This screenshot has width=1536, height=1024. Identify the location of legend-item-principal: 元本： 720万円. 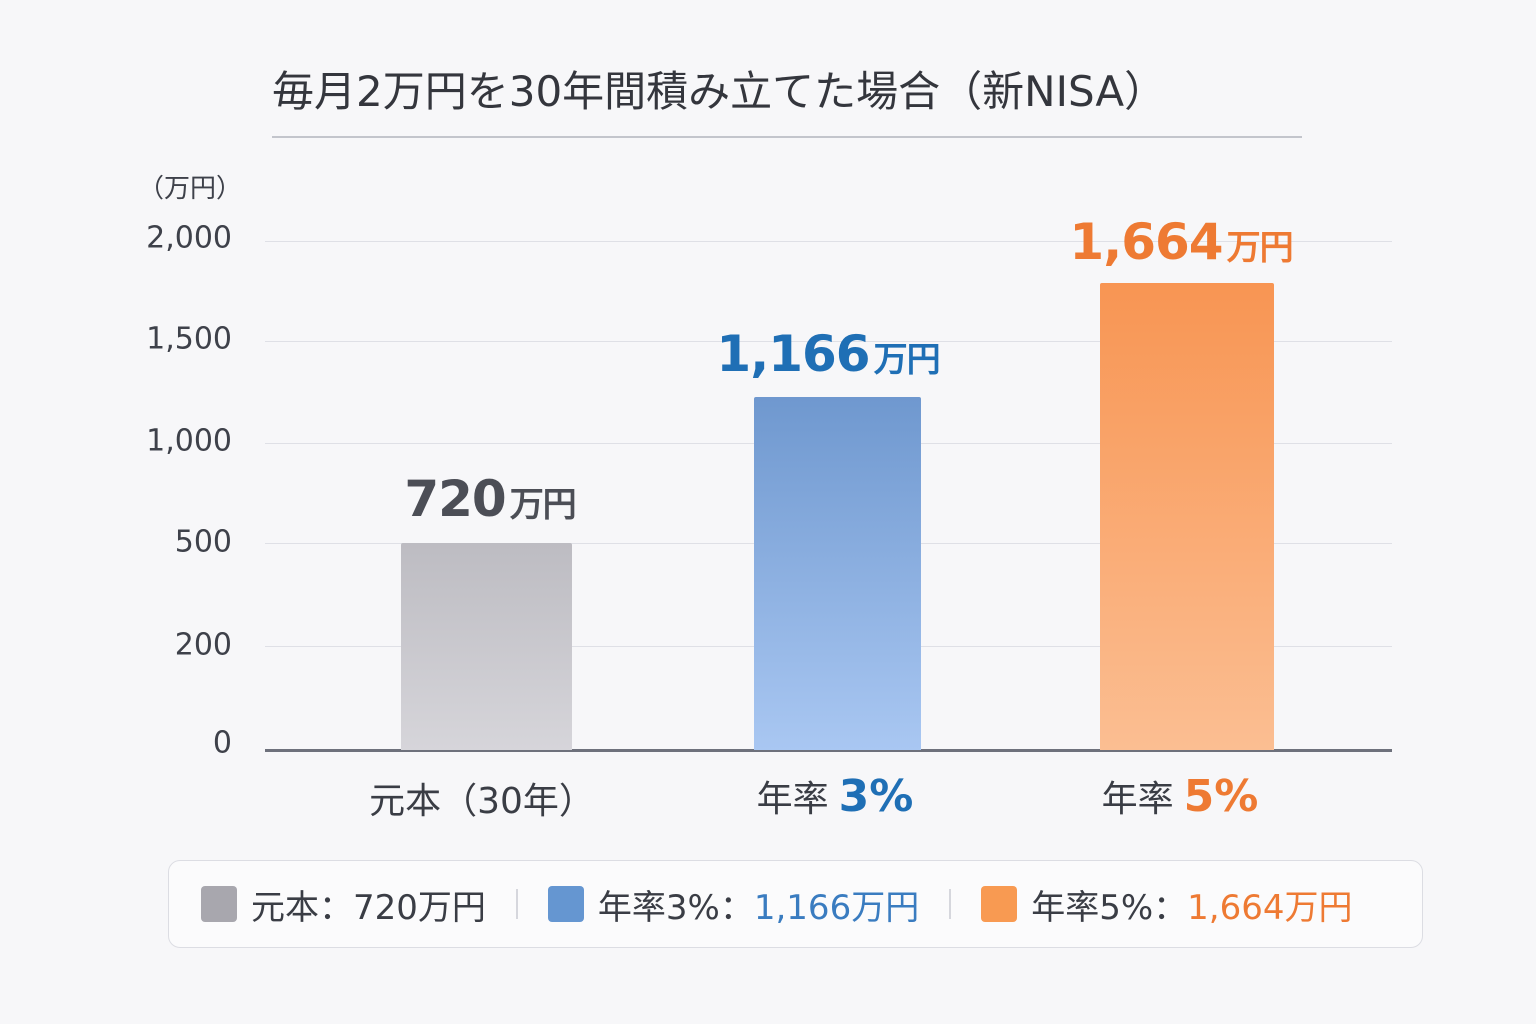
(343, 904).